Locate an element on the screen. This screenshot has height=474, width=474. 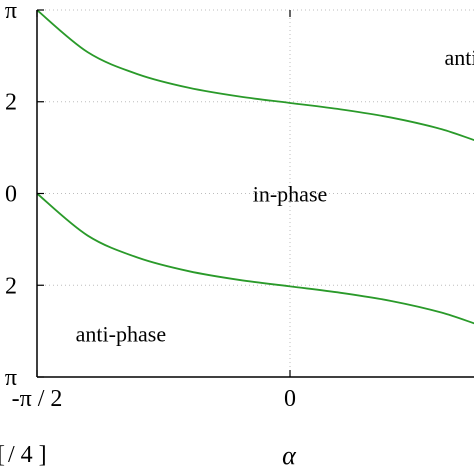
y-tick-label-1: 2 is located at coordinates (11, 103).